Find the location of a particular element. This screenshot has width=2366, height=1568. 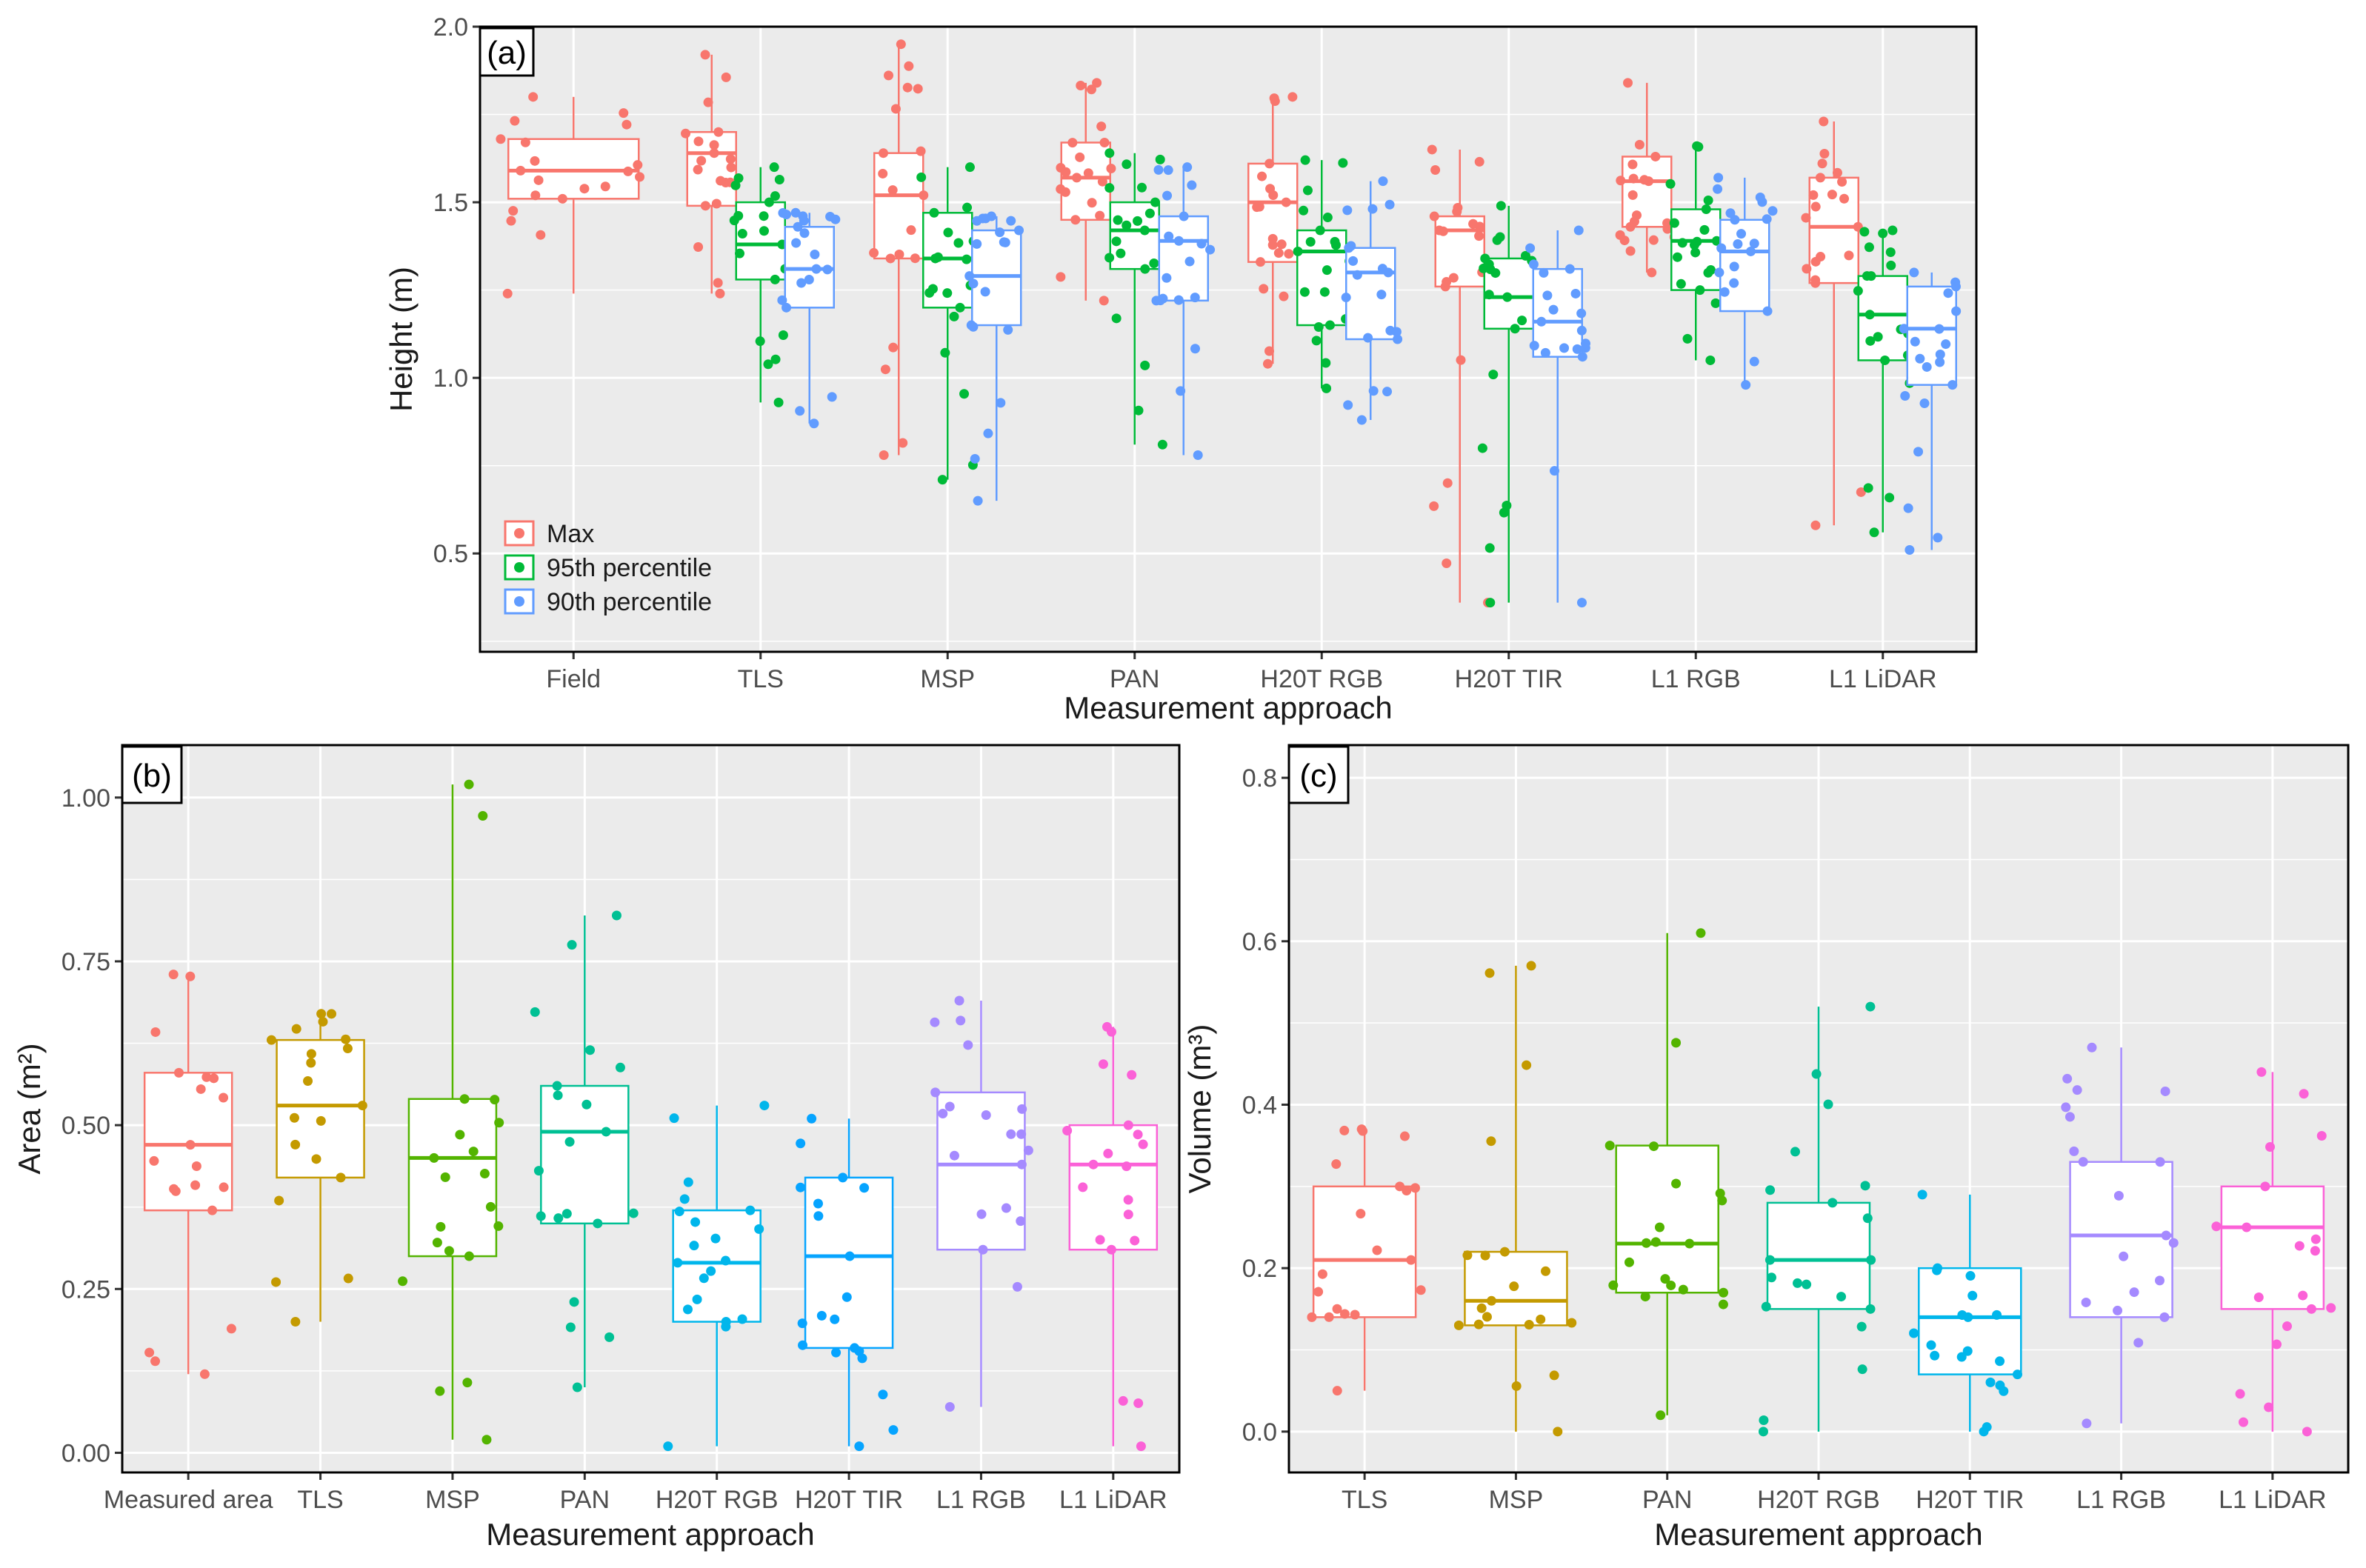

box-max-l1-lidar is located at coordinates (1833, 323).